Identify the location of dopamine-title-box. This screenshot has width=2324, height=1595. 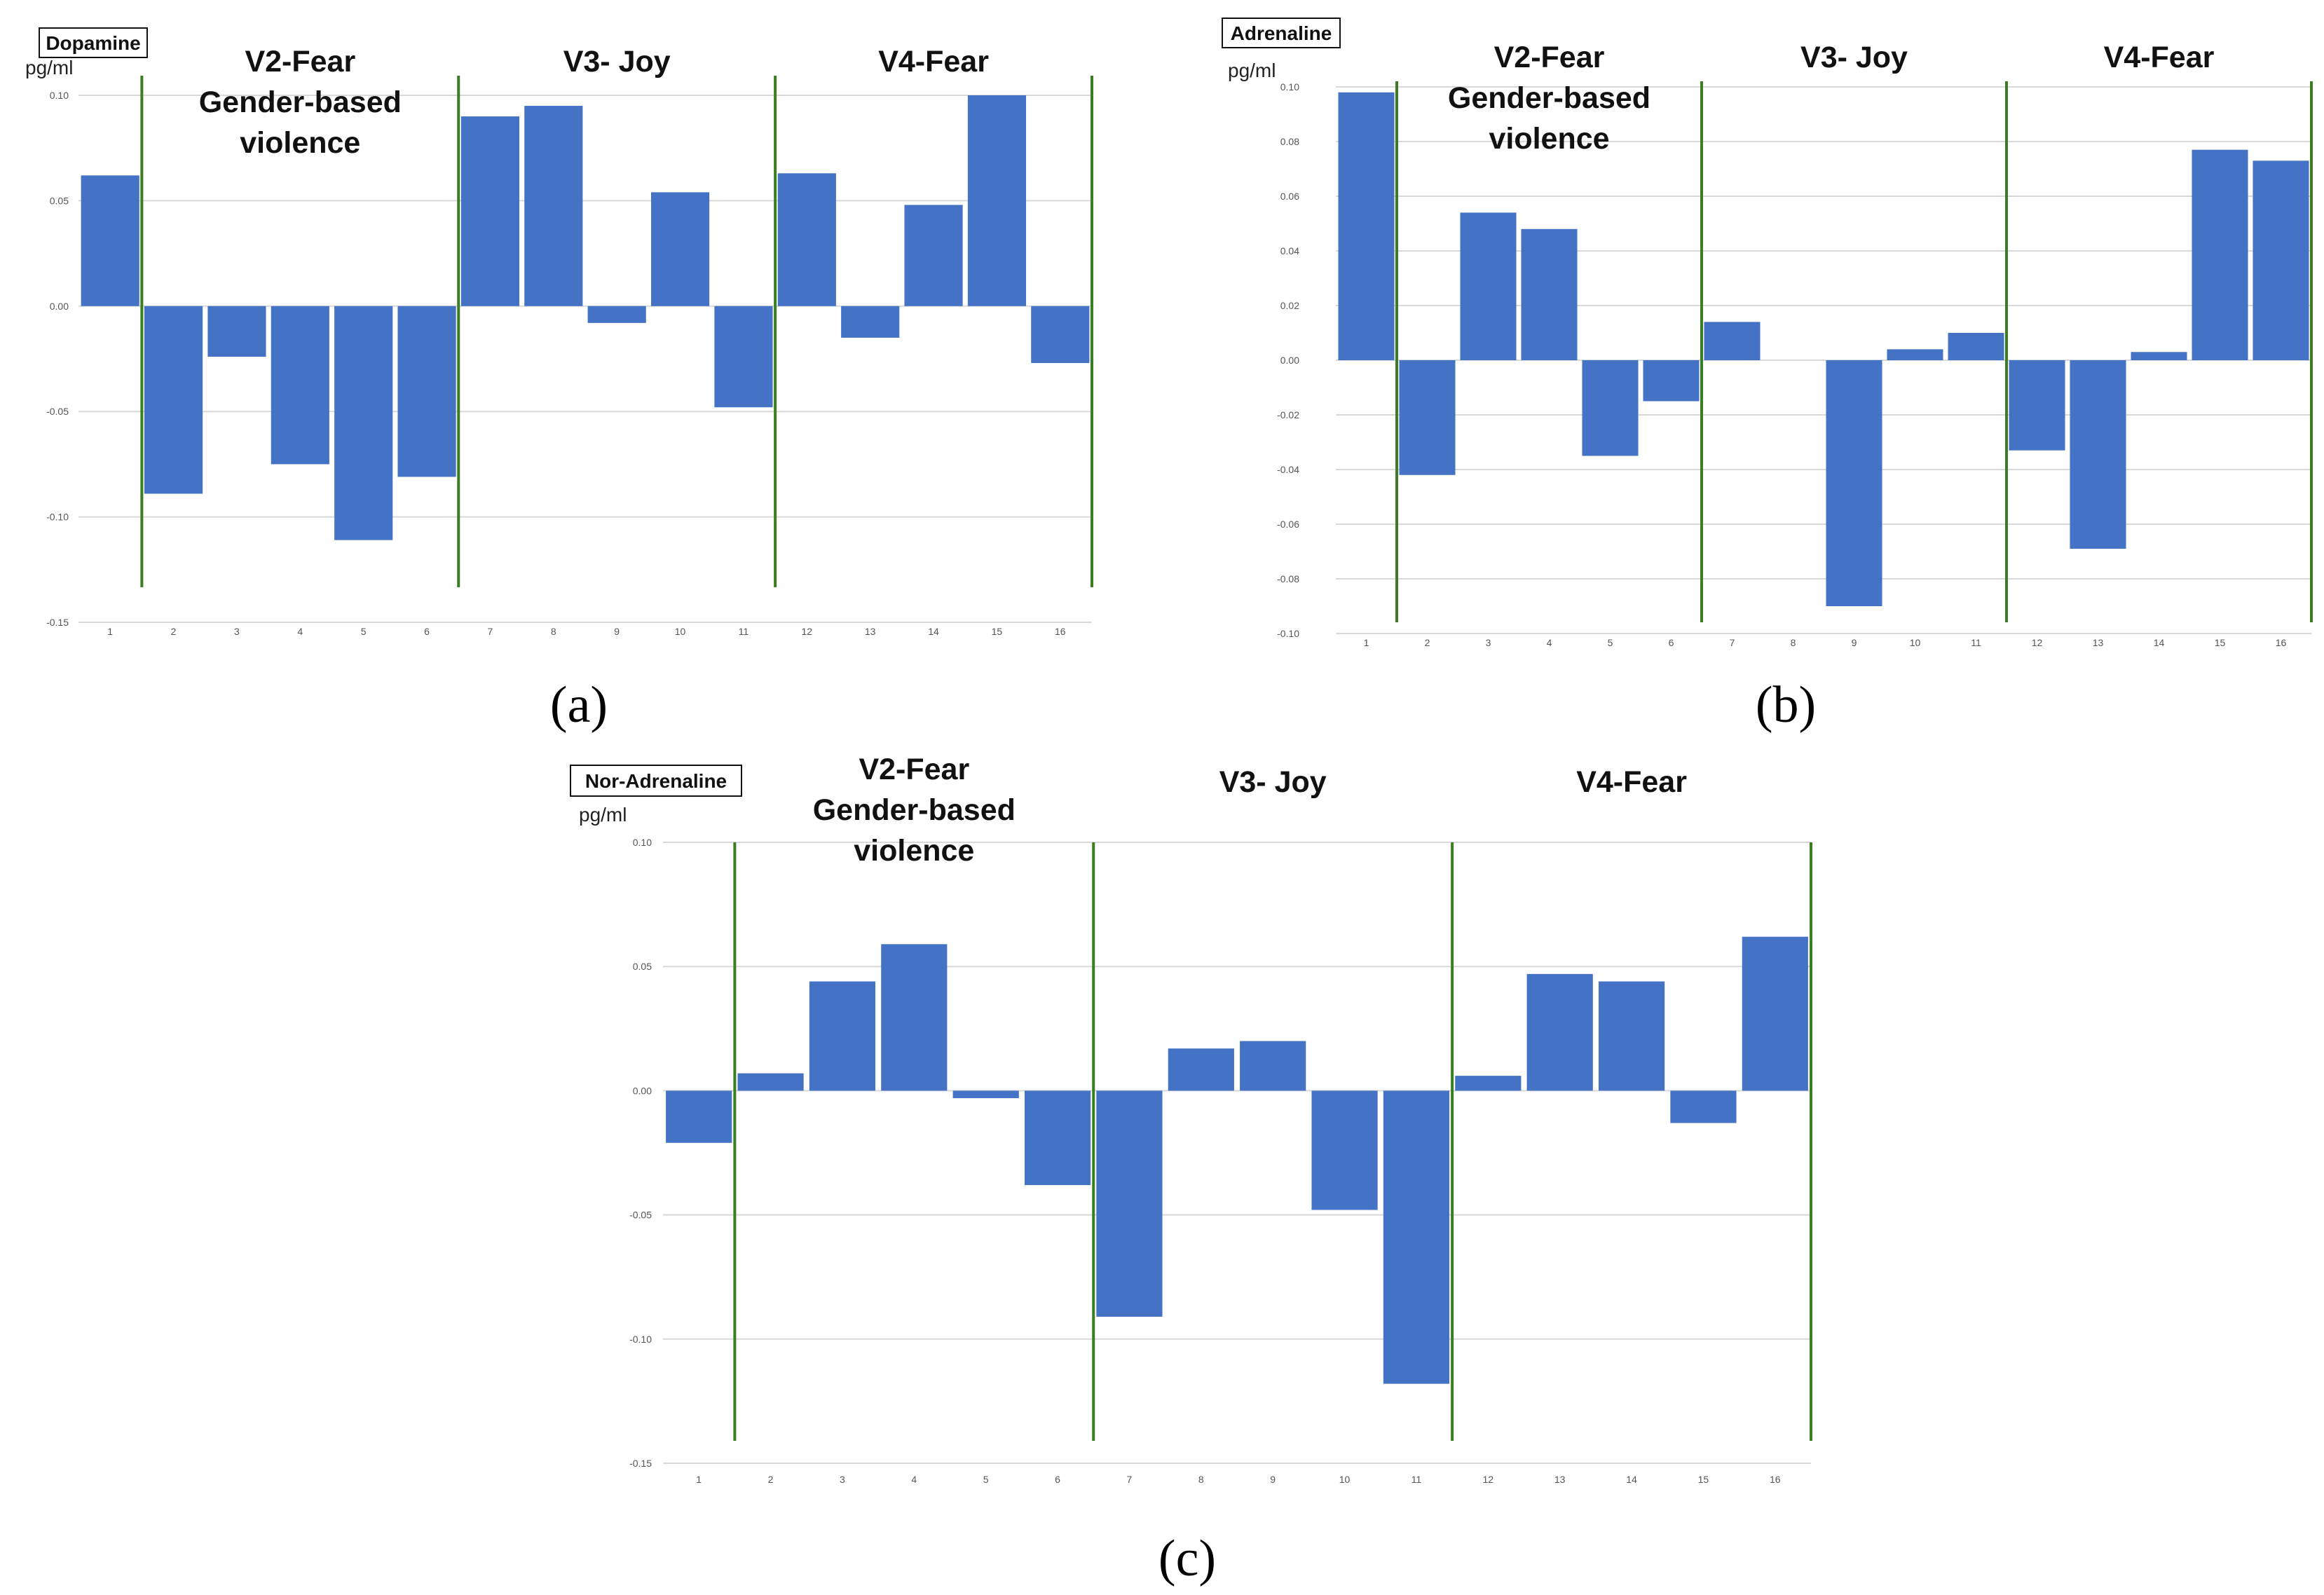
(93, 42).